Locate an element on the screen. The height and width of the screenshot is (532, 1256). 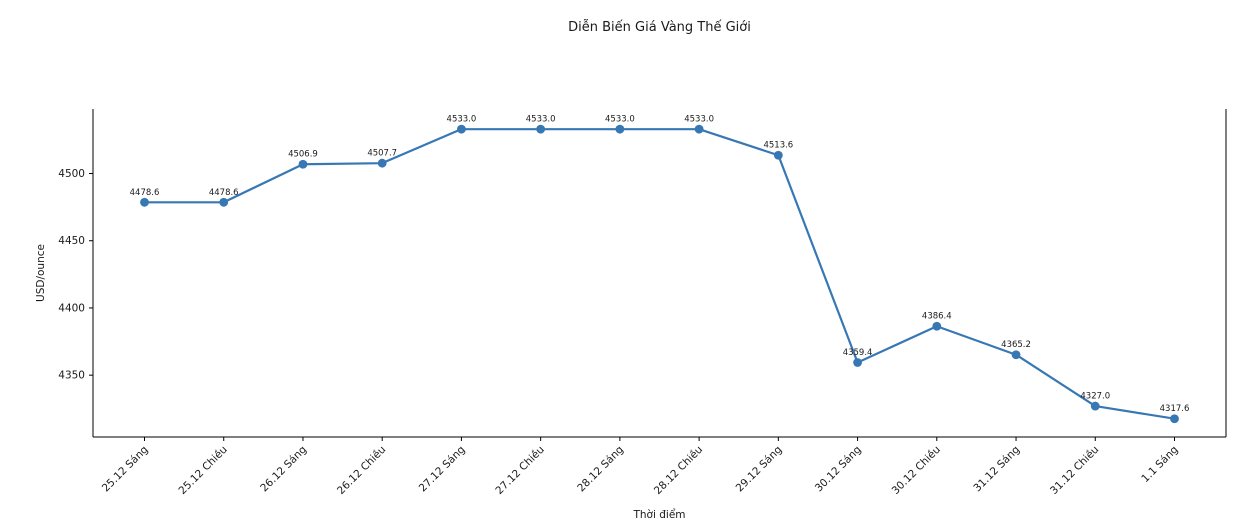
data-point-label: 4513.6 is located at coordinates (778, 146).